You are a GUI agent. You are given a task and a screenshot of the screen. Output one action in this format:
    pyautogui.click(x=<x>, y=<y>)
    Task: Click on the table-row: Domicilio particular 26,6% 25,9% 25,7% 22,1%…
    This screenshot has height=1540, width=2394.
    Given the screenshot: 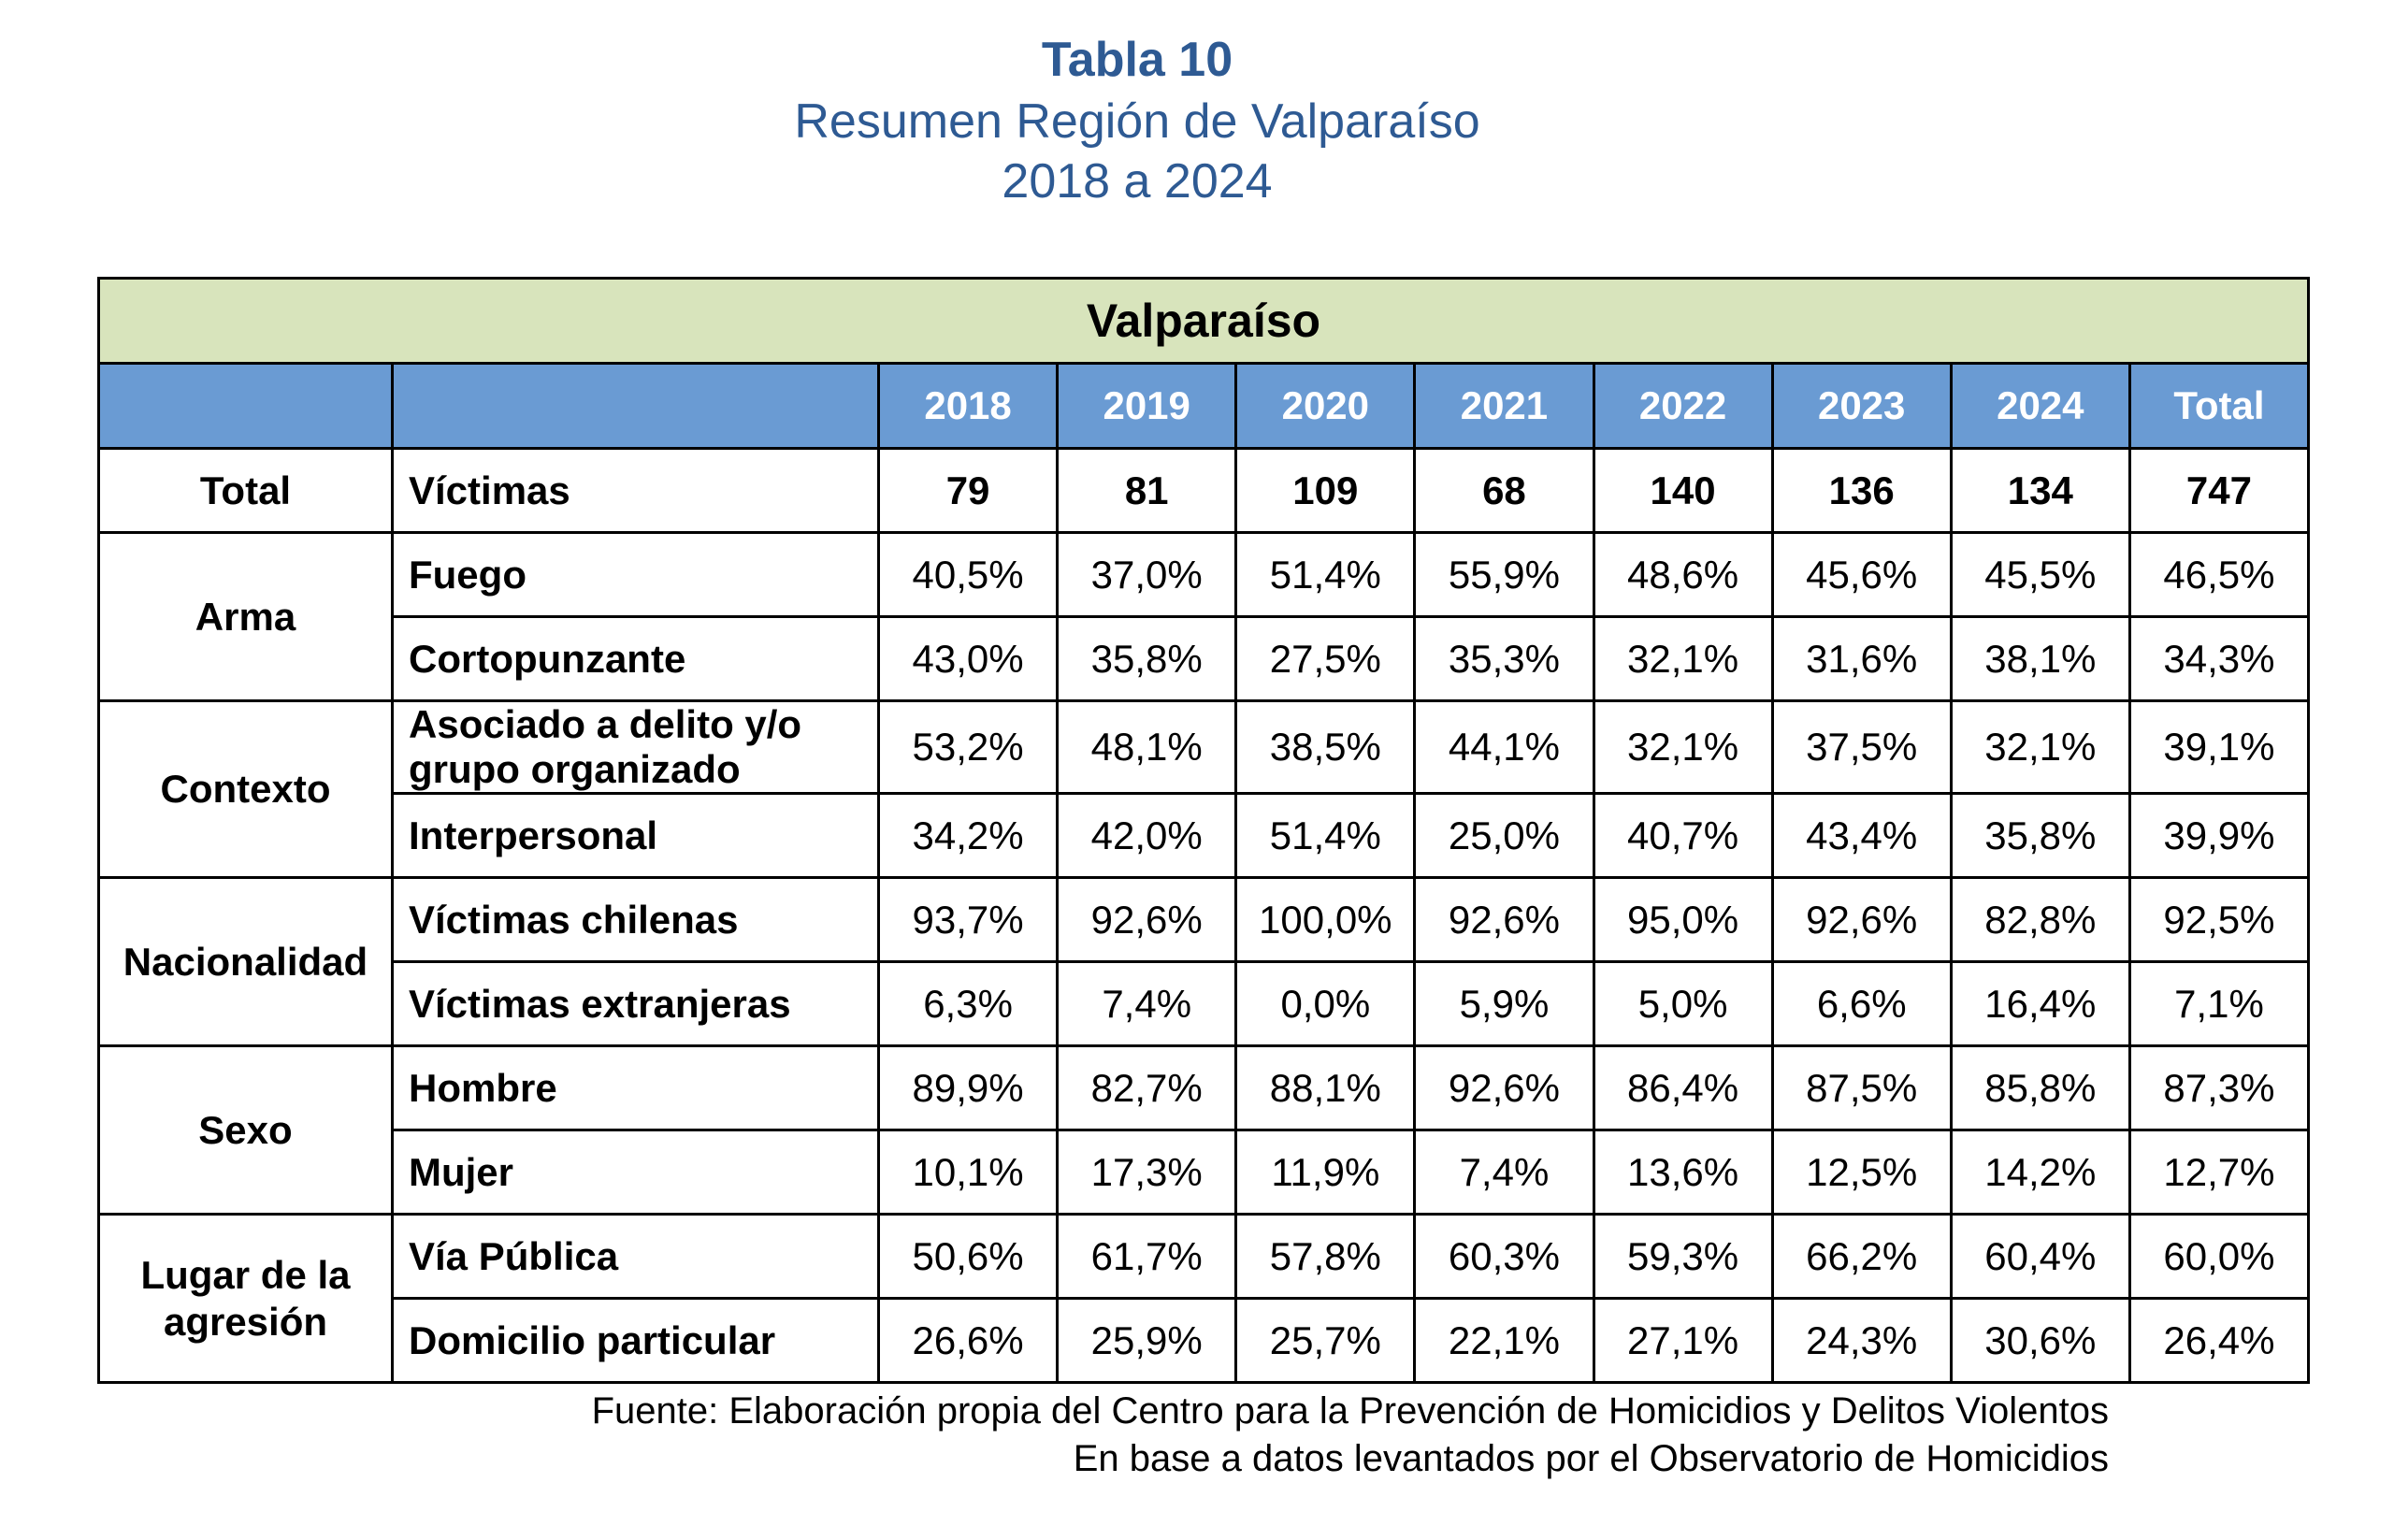 What is the action you would take?
    pyautogui.click(x=1205, y=1340)
    